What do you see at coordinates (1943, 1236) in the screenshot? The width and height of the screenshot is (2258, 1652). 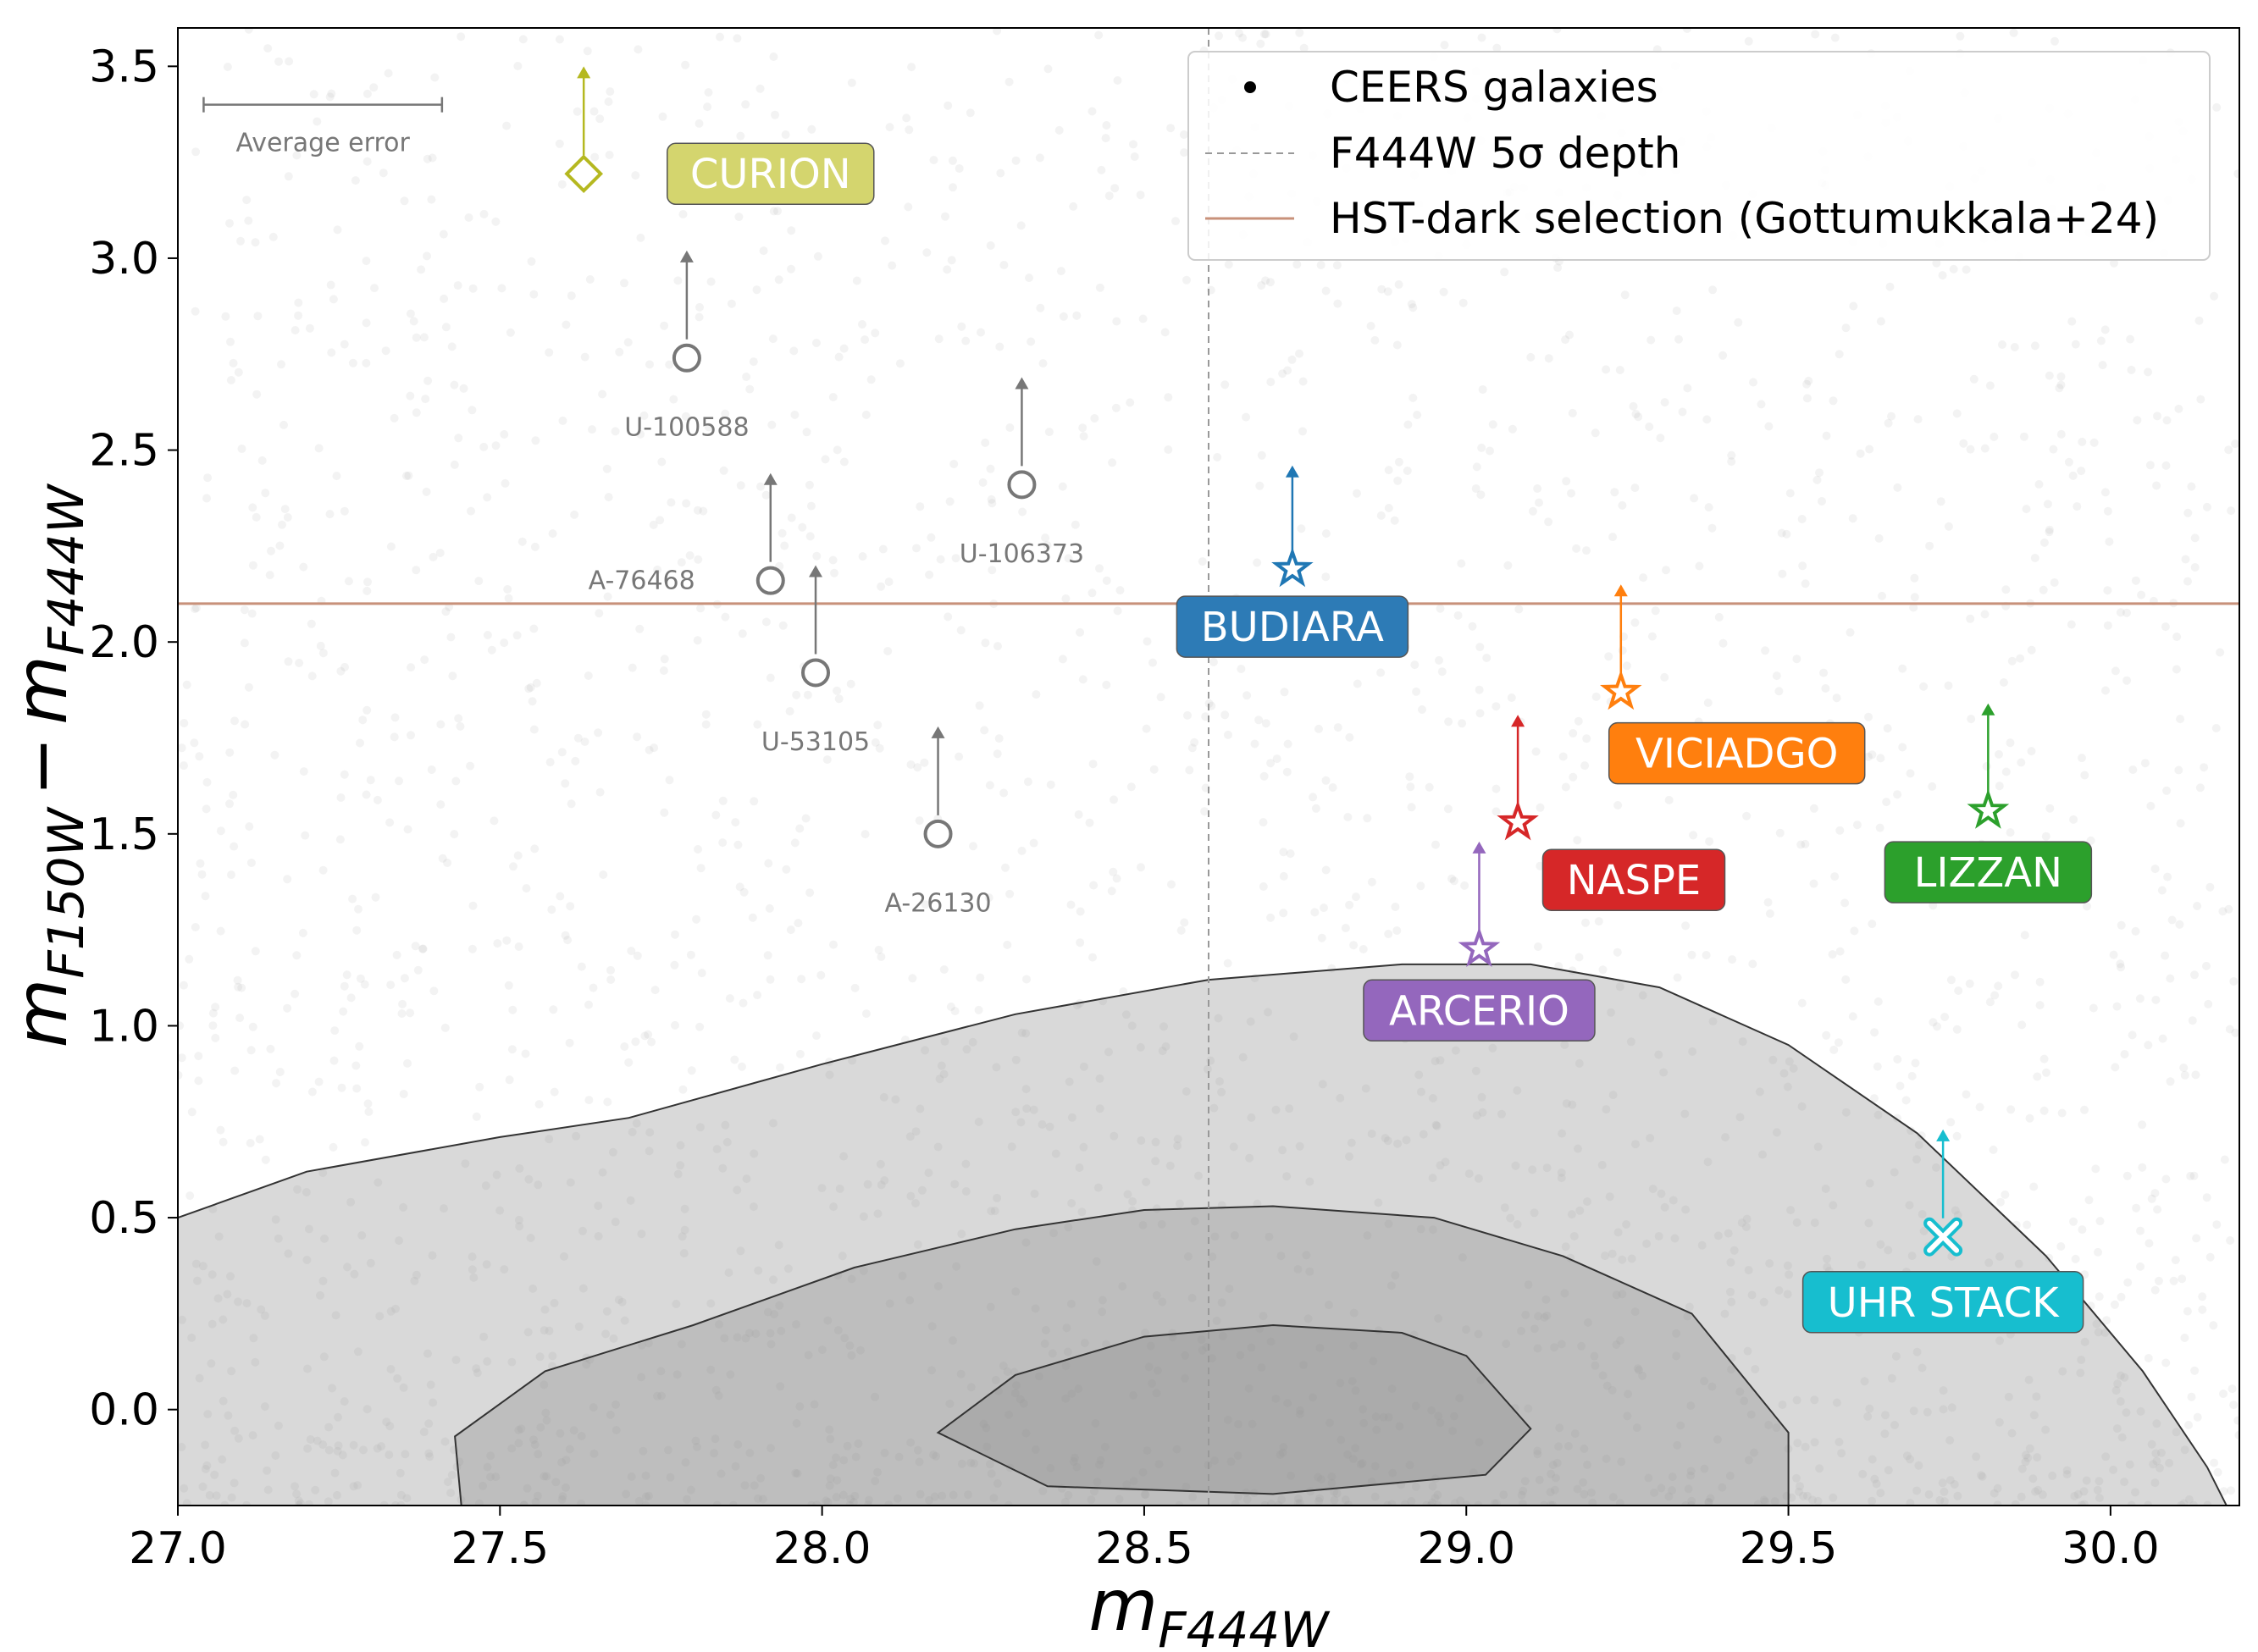 I see `source-uhr-stack-x-marker` at bounding box center [1943, 1236].